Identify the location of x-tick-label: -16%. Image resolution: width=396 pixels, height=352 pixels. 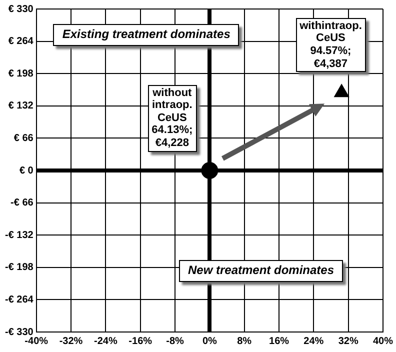
(140, 341).